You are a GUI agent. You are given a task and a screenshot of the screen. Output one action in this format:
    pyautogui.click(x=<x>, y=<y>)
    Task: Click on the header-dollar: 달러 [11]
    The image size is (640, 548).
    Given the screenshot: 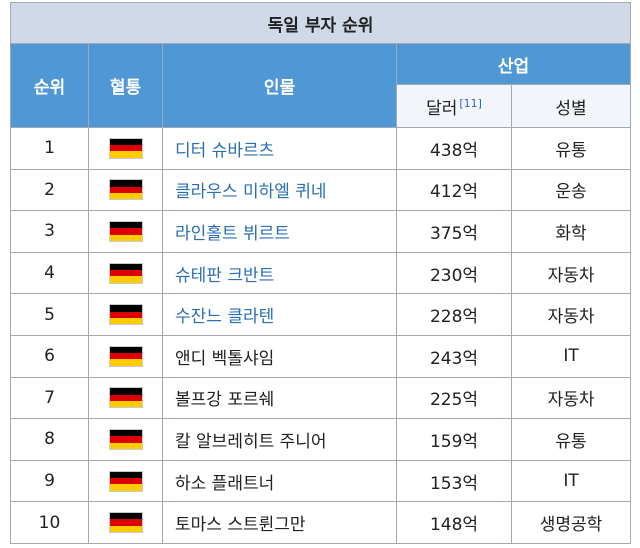 What is the action you would take?
    pyautogui.click(x=454, y=106)
    